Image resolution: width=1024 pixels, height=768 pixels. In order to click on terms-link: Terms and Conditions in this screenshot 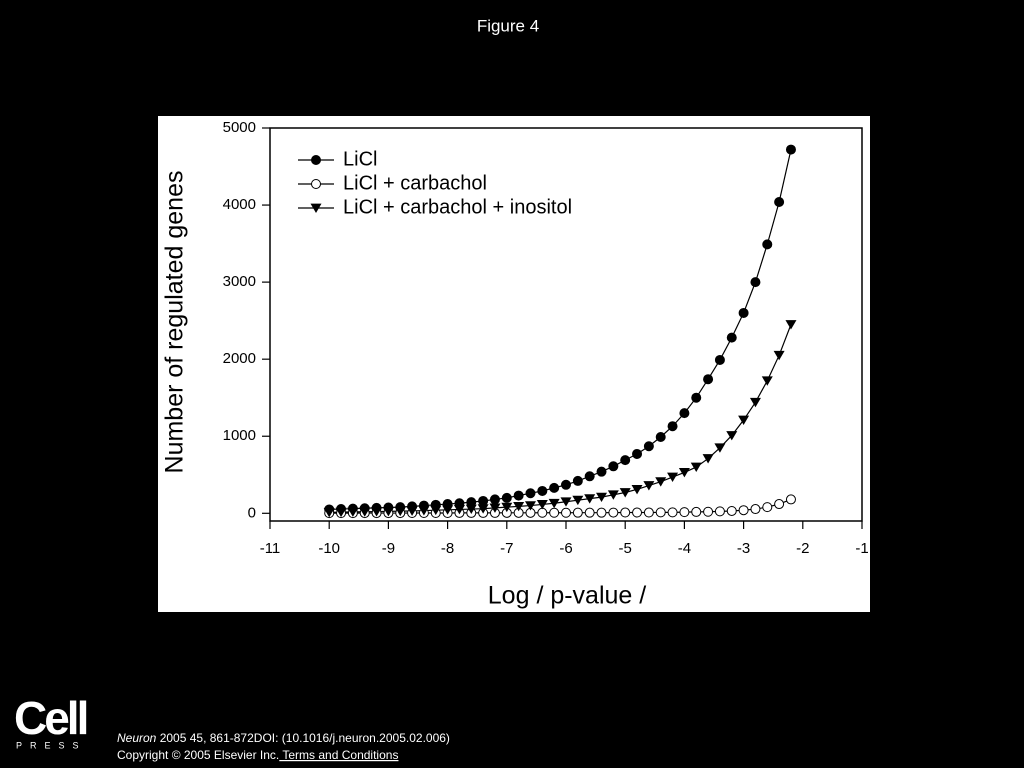, I will do `click(338, 755)`.